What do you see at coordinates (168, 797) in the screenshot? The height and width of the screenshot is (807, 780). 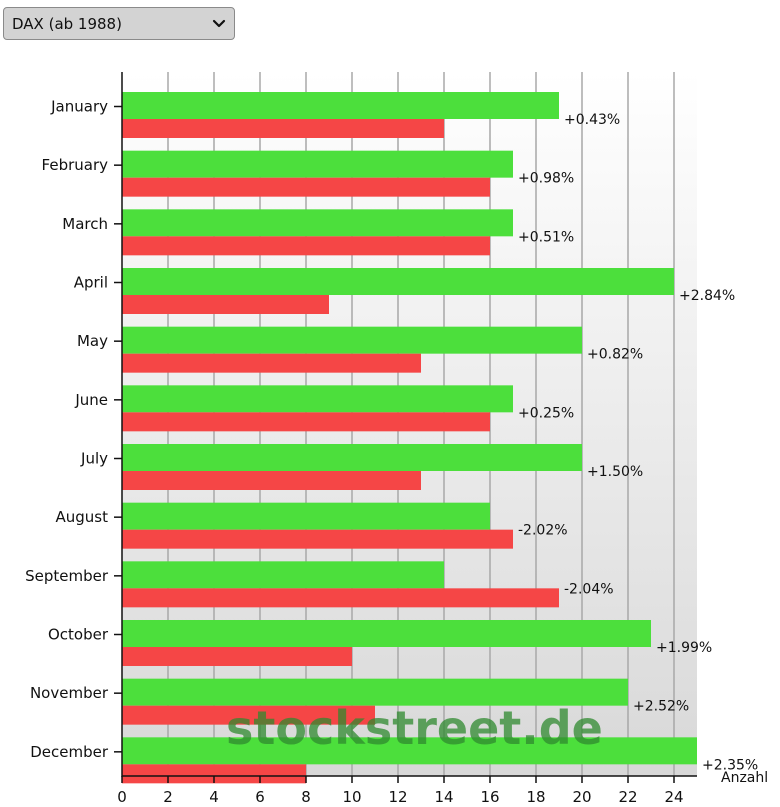 I see `x-tick-label: 2` at bounding box center [168, 797].